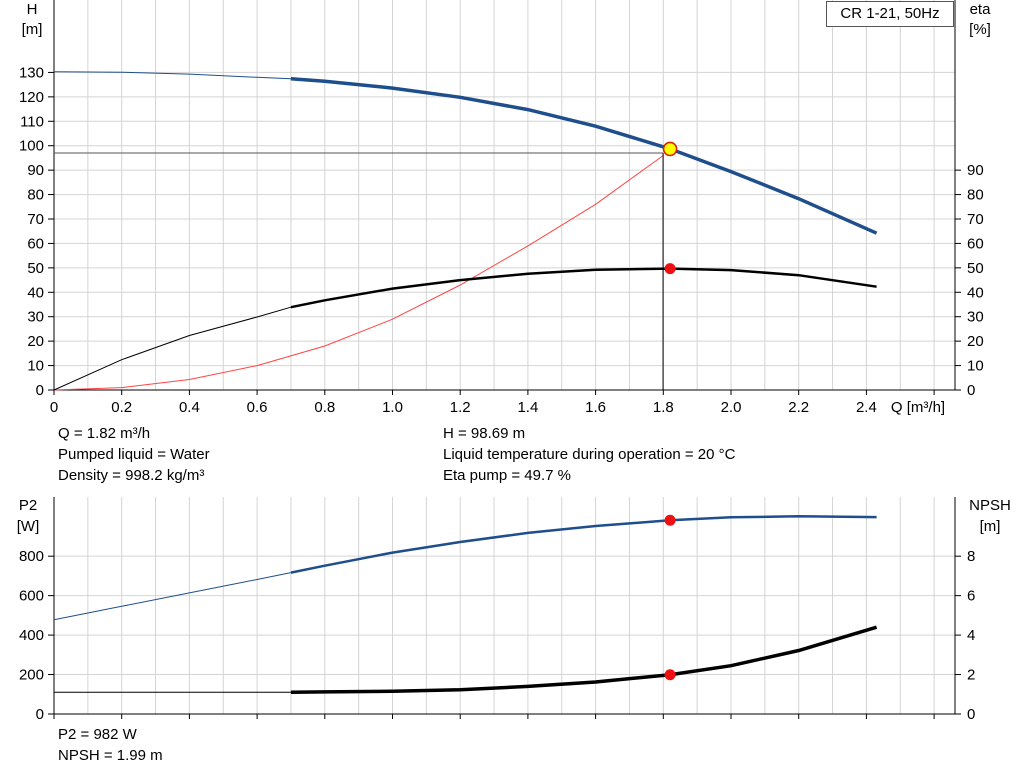 This screenshot has height=781, width=1024. I want to click on x-tick-label: 2.4, so click(866, 407).